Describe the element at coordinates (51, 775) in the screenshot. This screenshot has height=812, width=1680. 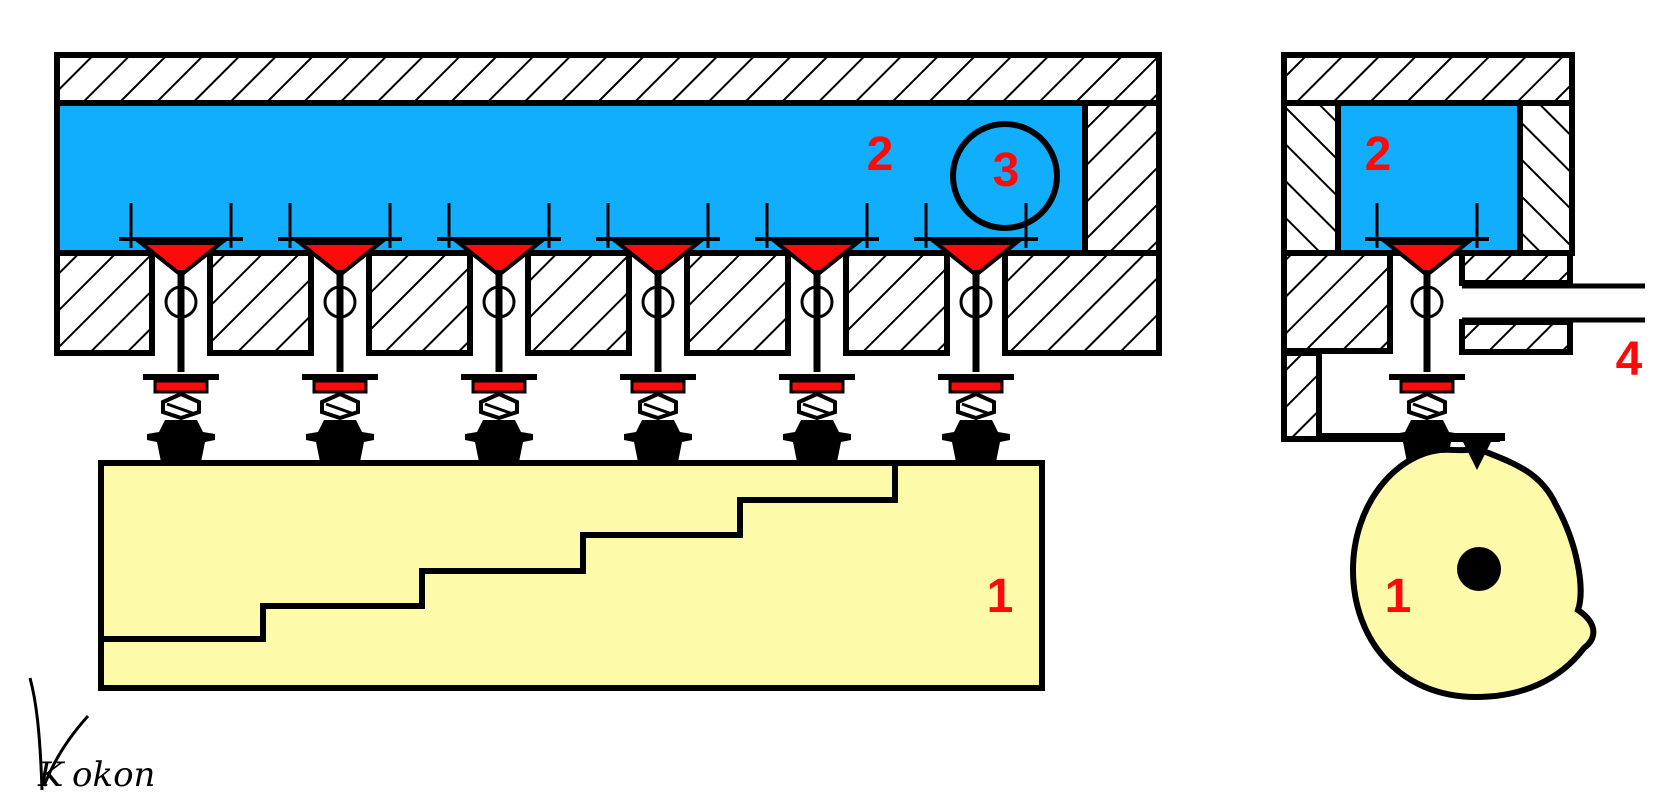
I see `signature-initial: K` at that location.